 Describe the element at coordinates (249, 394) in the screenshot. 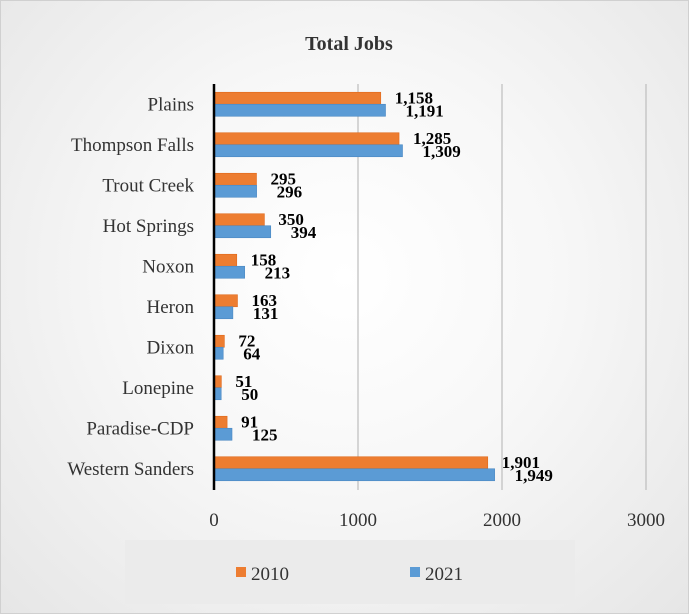

I see `data-label-2021: 50` at that location.